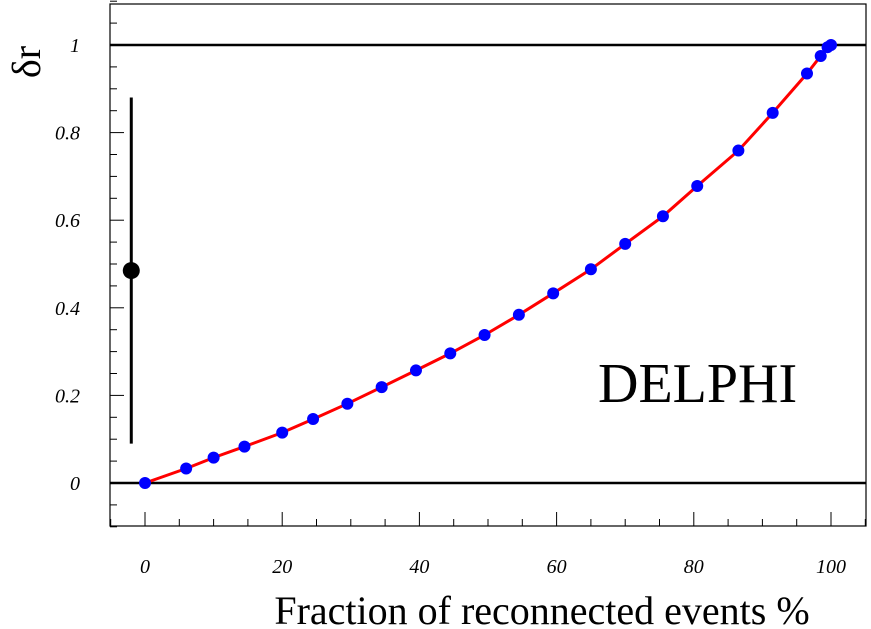  What do you see at coordinates (694, 567) in the screenshot?
I see `x-tick-label-4: 80` at bounding box center [694, 567].